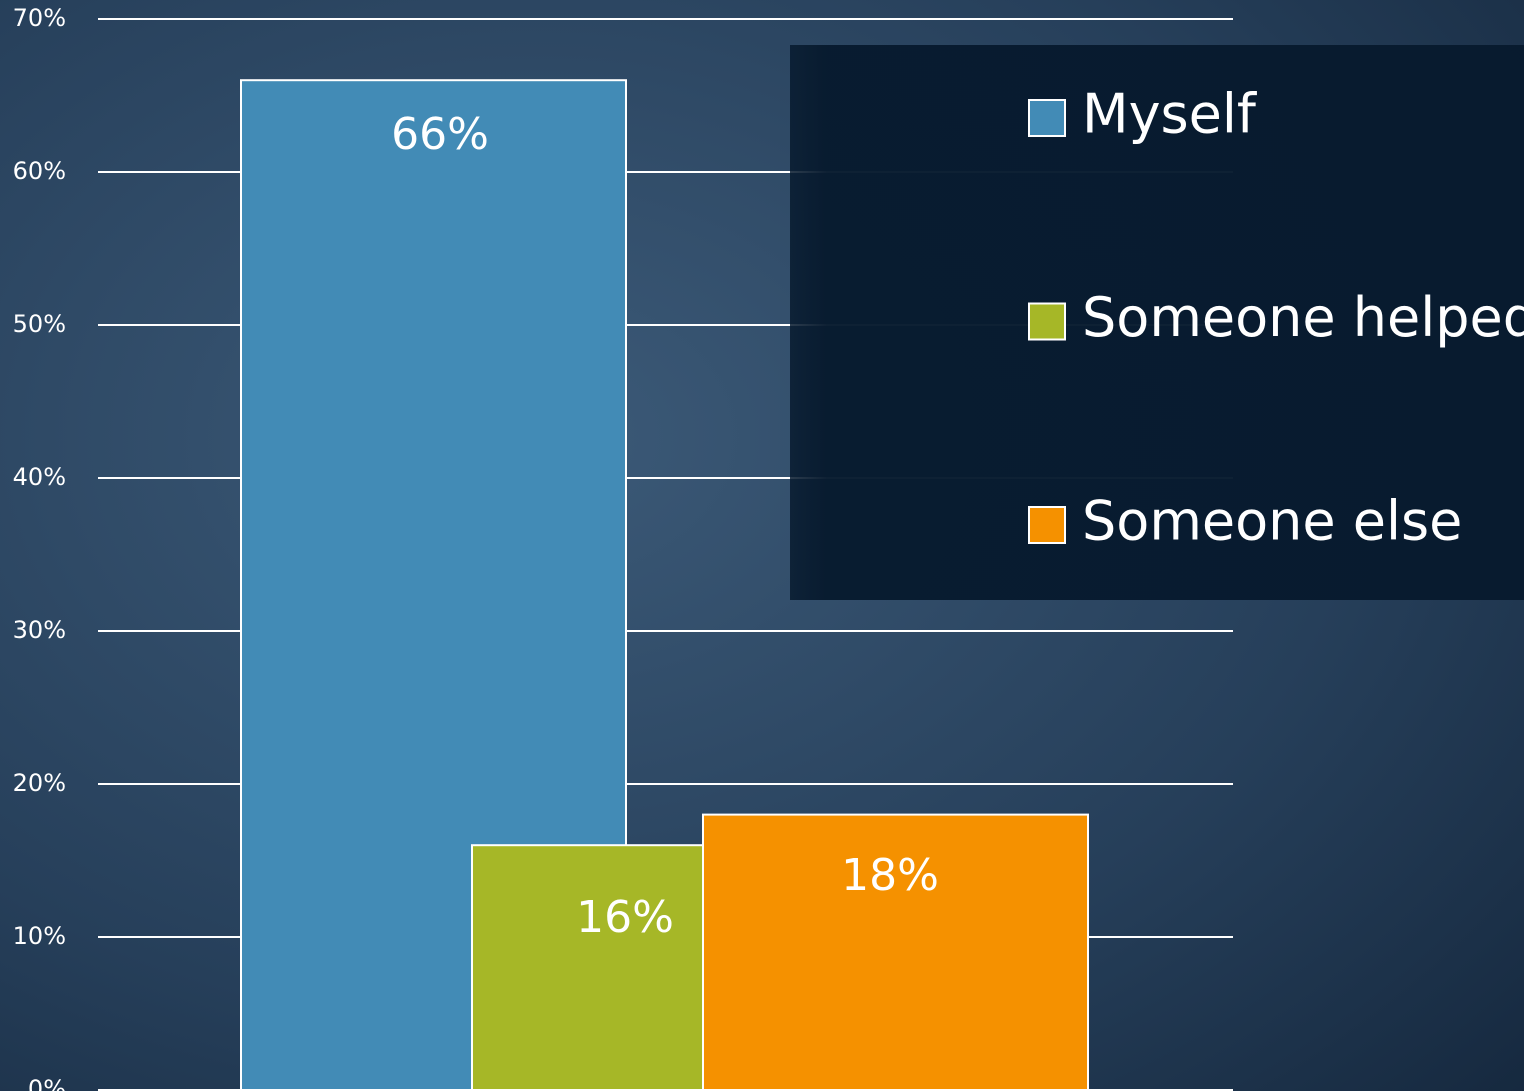 Image resolution: width=1524 pixels, height=1091 pixels. I want to click on data-label: 18%, so click(890, 875).